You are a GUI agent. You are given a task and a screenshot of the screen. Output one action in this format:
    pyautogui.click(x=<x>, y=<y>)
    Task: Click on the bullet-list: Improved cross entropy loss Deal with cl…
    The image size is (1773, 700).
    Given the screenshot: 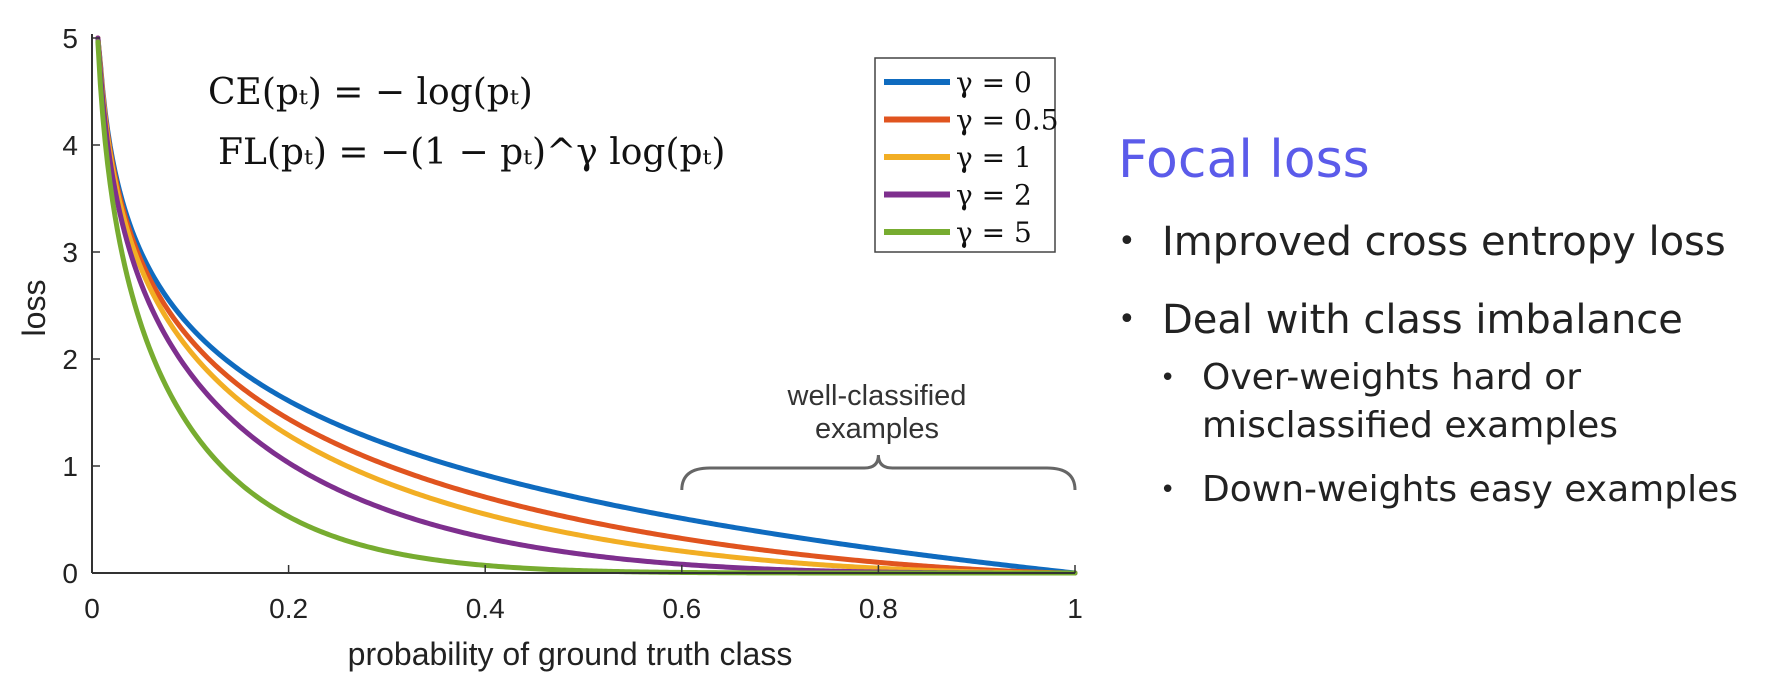 What is the action you would take?
    pyautogui.click(x=1438, y=281)
    